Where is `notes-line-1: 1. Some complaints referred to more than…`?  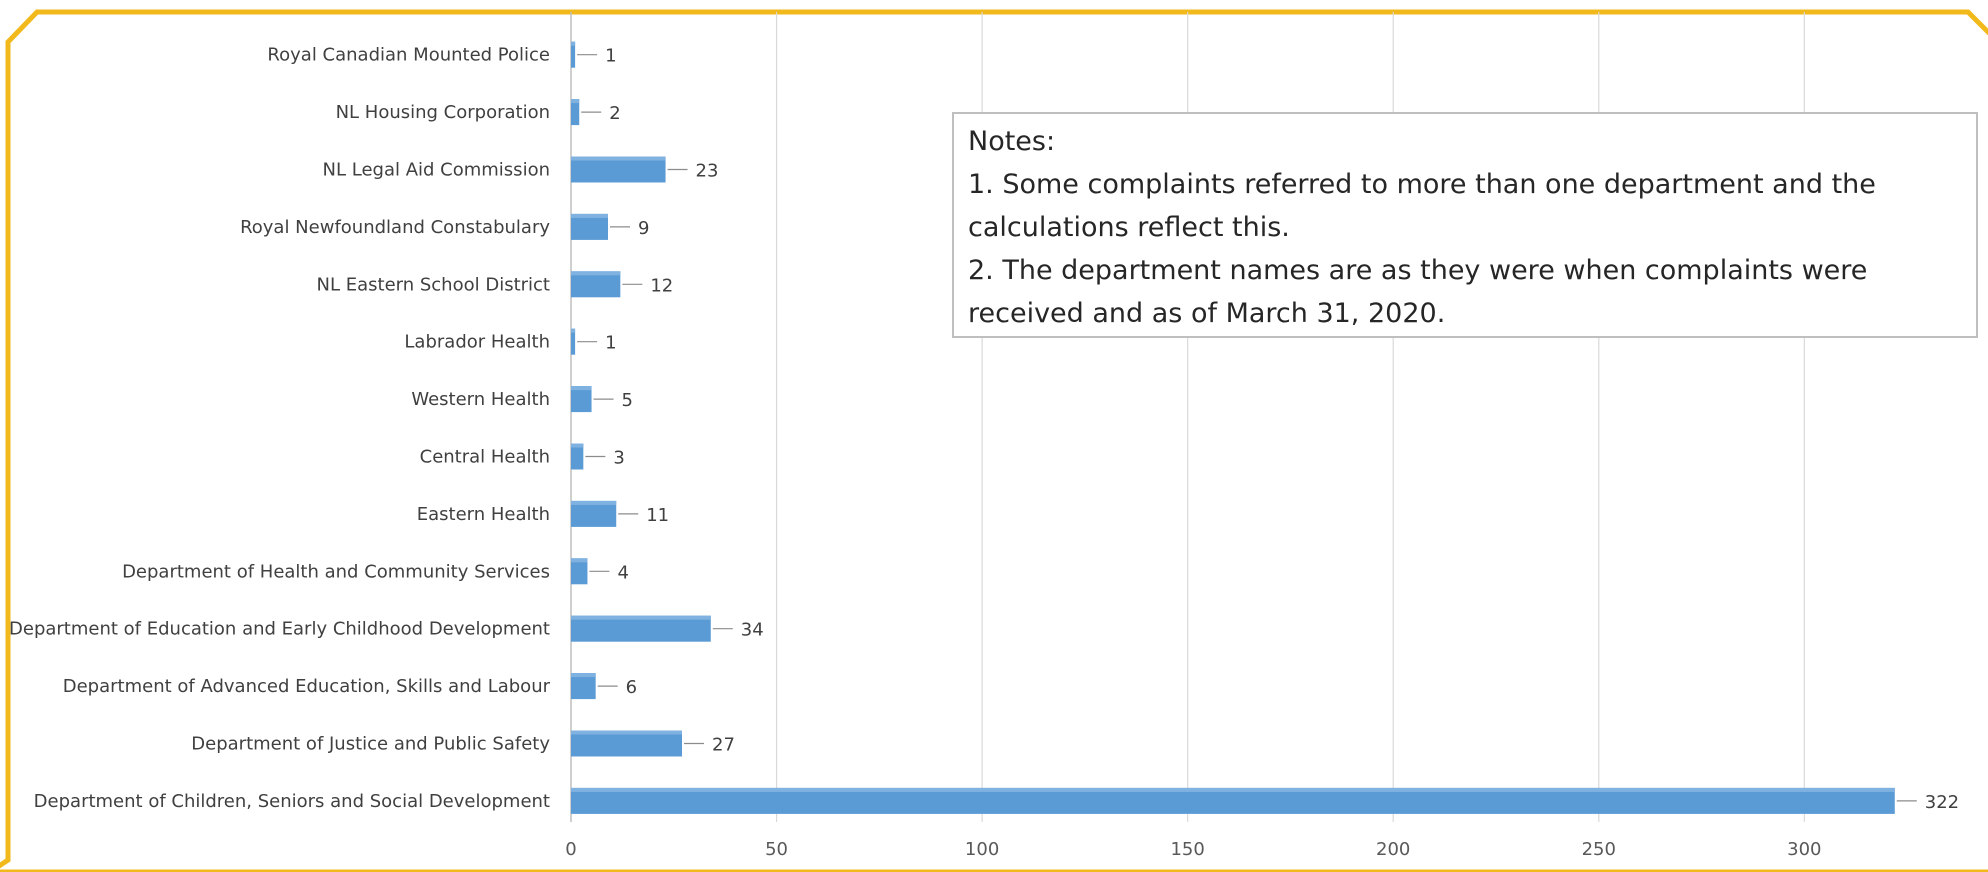
notes-line-1: 1. Some complaints referred to more than… is located at coordinates (1422, 184).